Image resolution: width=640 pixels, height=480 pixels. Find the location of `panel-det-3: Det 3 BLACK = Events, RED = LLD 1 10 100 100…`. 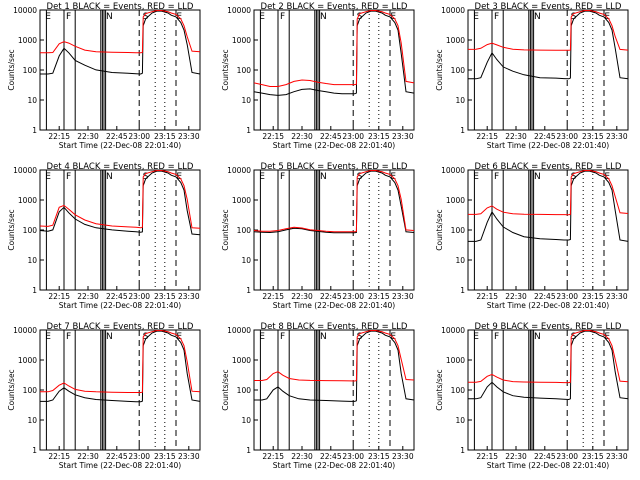

panel-det-3: Det 3 BLACK = Events, RED = LLD 1 10 100 100… is located at coordinates (532, 76).